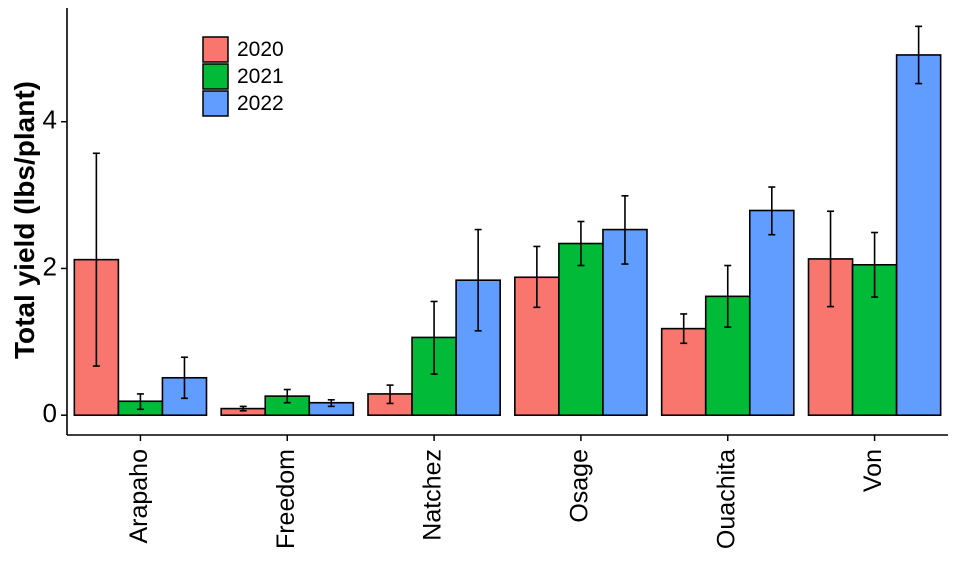 Image resolution: width=958 pixels, height=564 pixels. What do you see at coordinates (918, 235) in the screenshot?
I see `bar-von-2022` at bounding box center [918, 235].